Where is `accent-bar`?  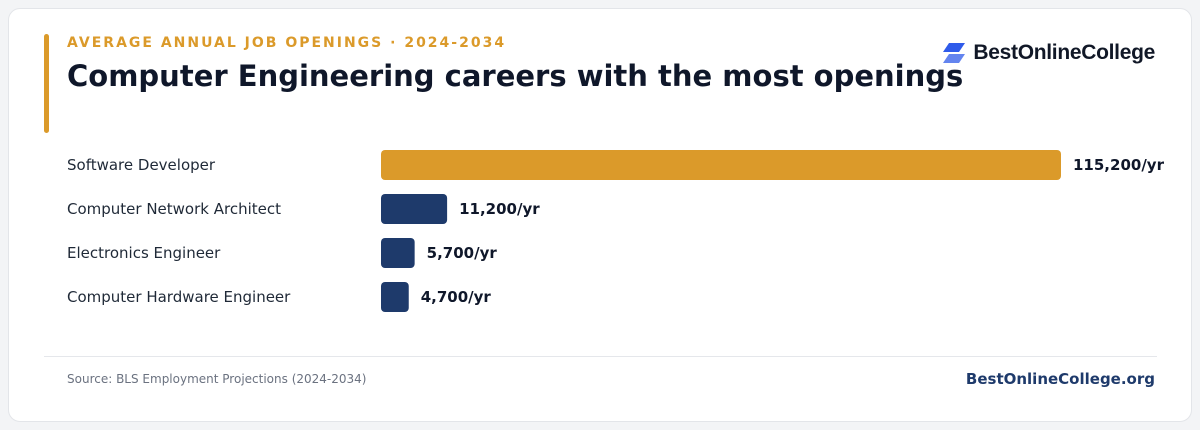 accent-bar is located at coordinates (46, 83).